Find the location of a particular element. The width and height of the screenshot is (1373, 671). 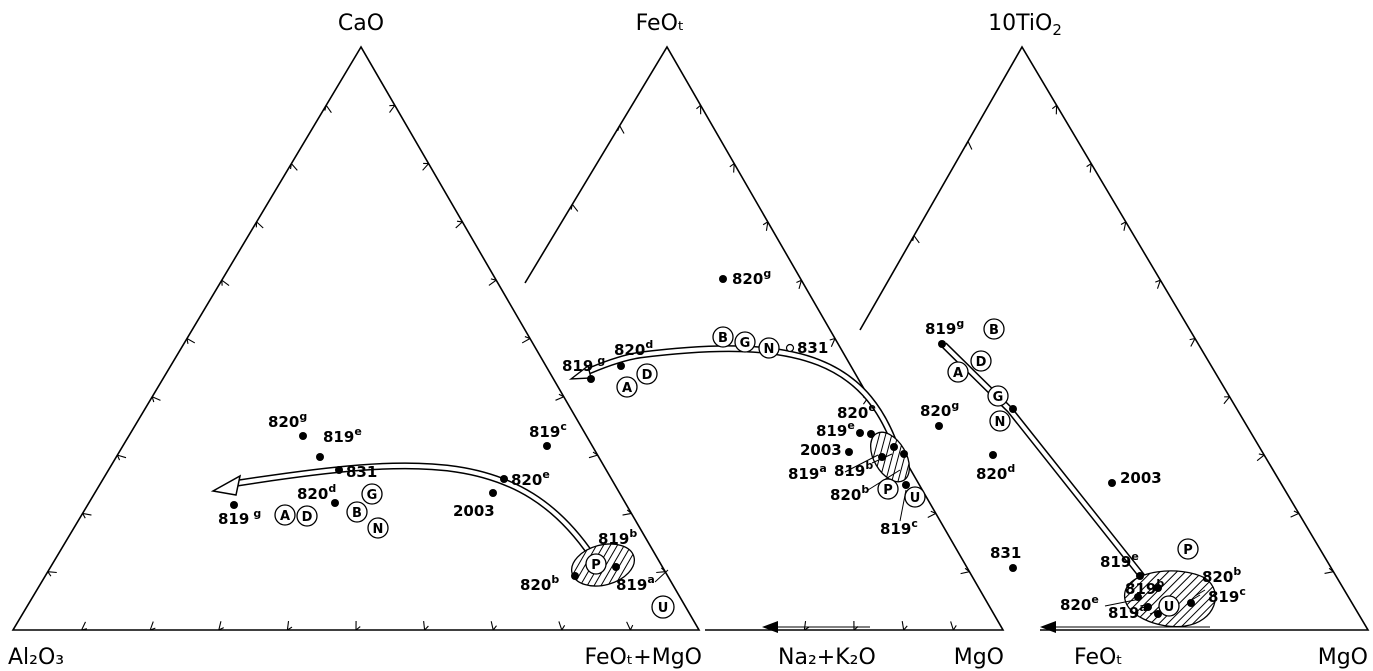

triangle-1-trend-arrow-core is located at coordinates (415, 510).